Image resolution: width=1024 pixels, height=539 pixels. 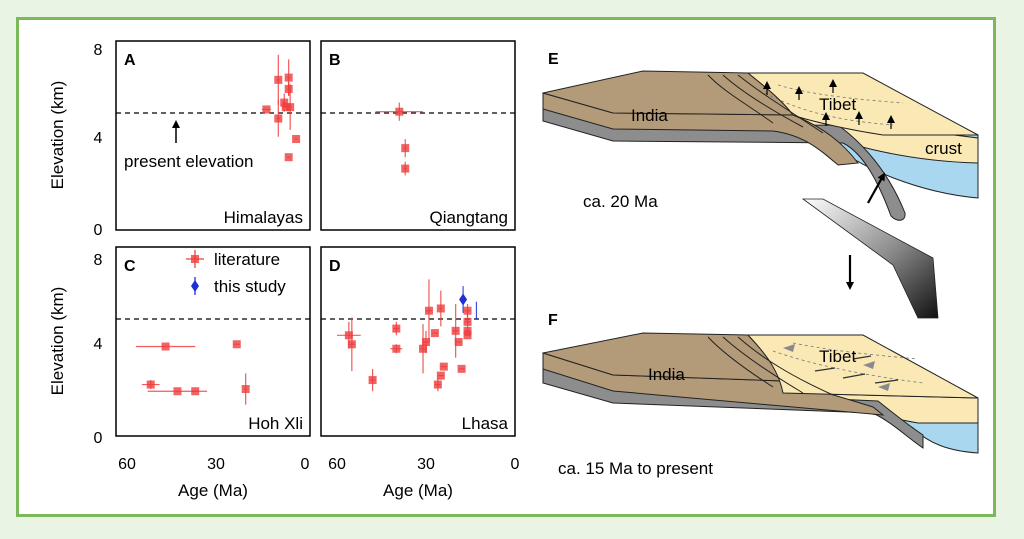 What do you see at coordinates (405, 148) in the screenshot?
I see `panel-b-lit-1-marker` at bounding box center [405, 148].